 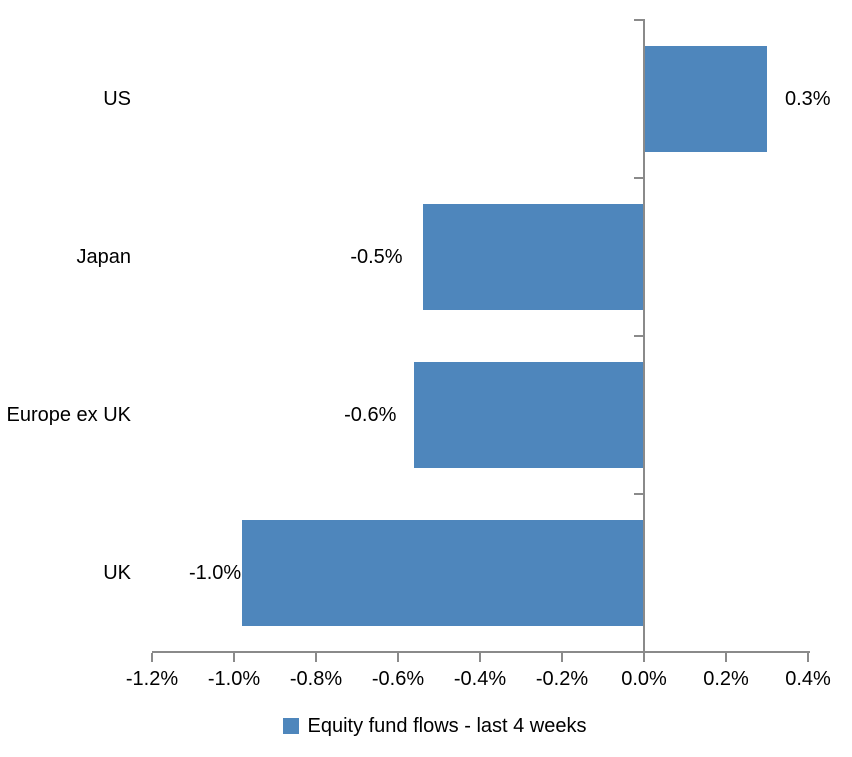 What do you see at coordinates (291, 726) in the screenshot?
I see `legend-color-swatch` at bounding box center [291, 726].